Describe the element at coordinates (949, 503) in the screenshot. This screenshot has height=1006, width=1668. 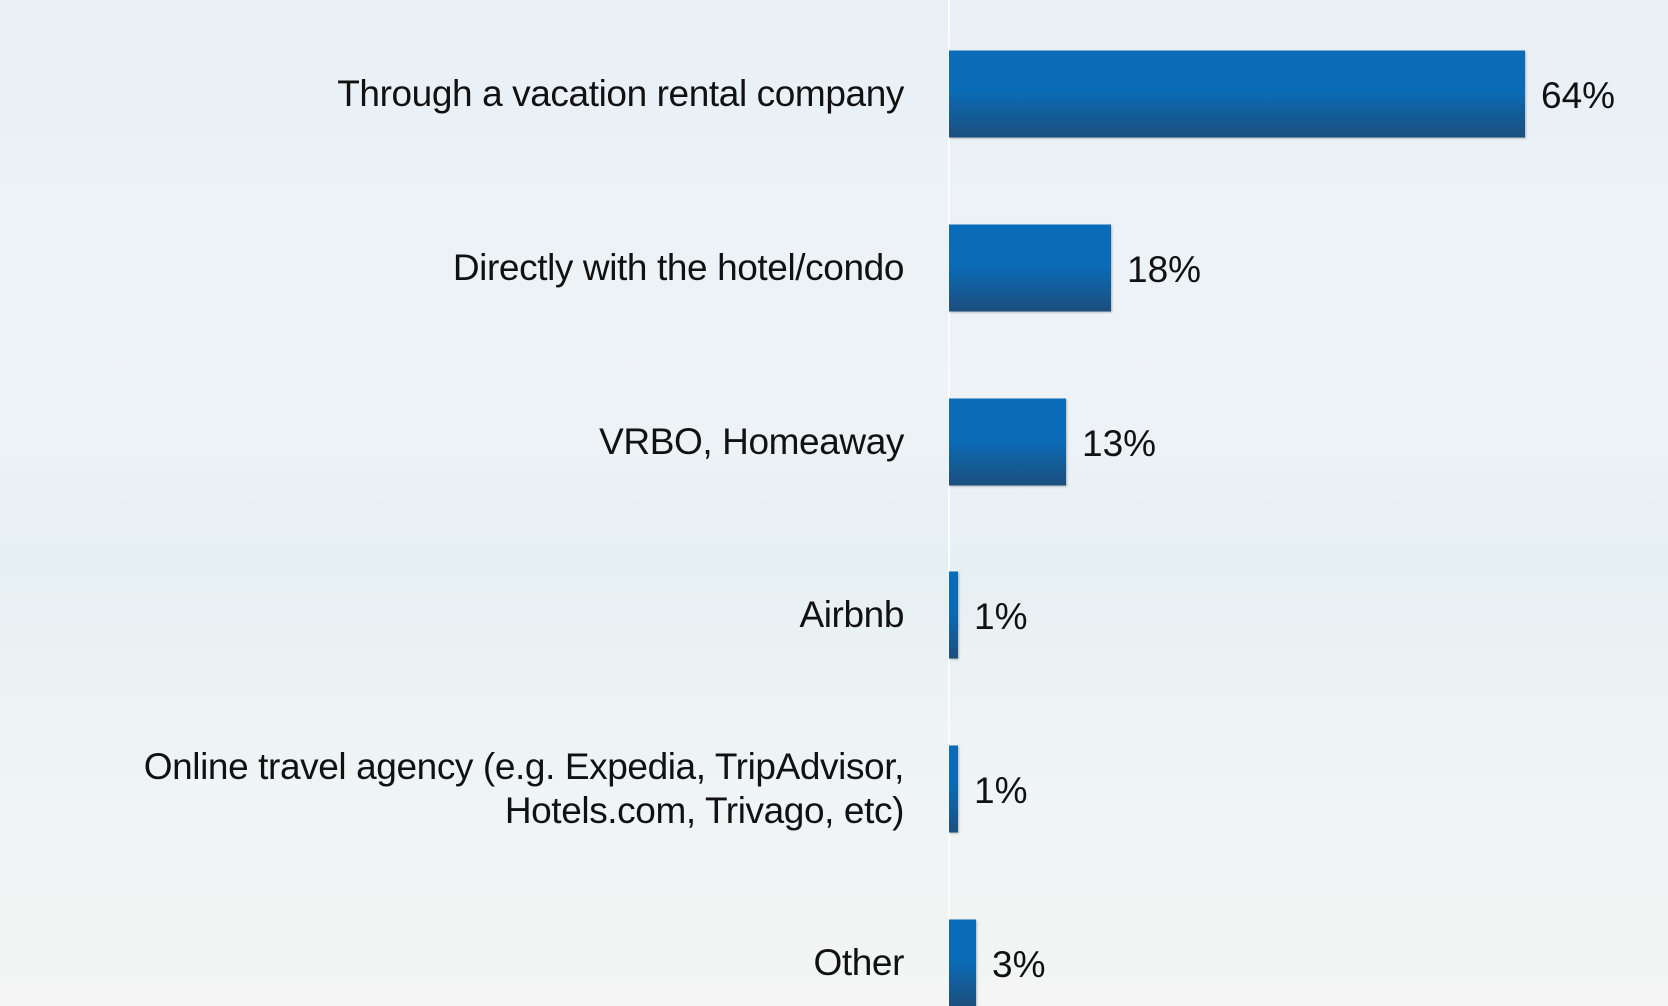
I see `axis-line` at that location.